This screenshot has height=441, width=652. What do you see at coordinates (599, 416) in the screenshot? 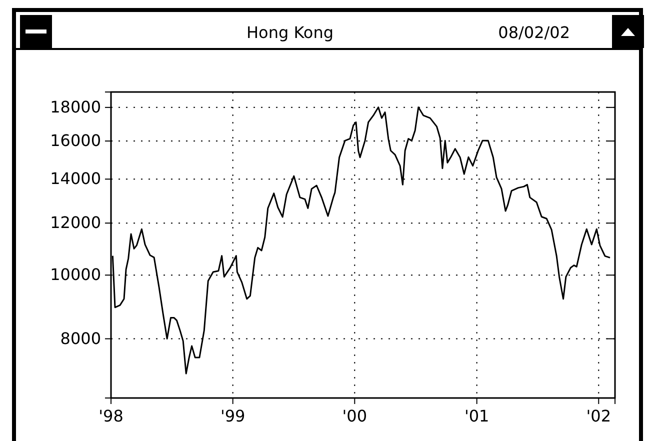
I see `x-tick-label: '02` at bounding box center [599, 416].